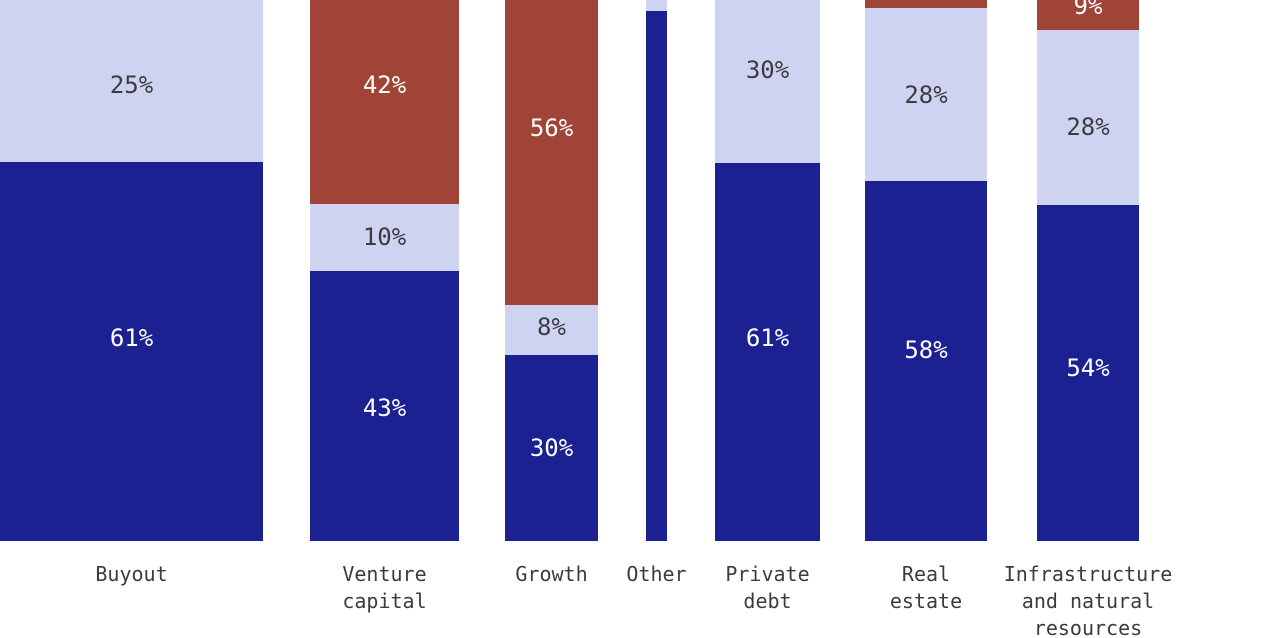  What do you see at coordinates (131, 85) in the screenshot?
I see `value-label-buyout-middle: 25%` at bounding box center [131, 85].